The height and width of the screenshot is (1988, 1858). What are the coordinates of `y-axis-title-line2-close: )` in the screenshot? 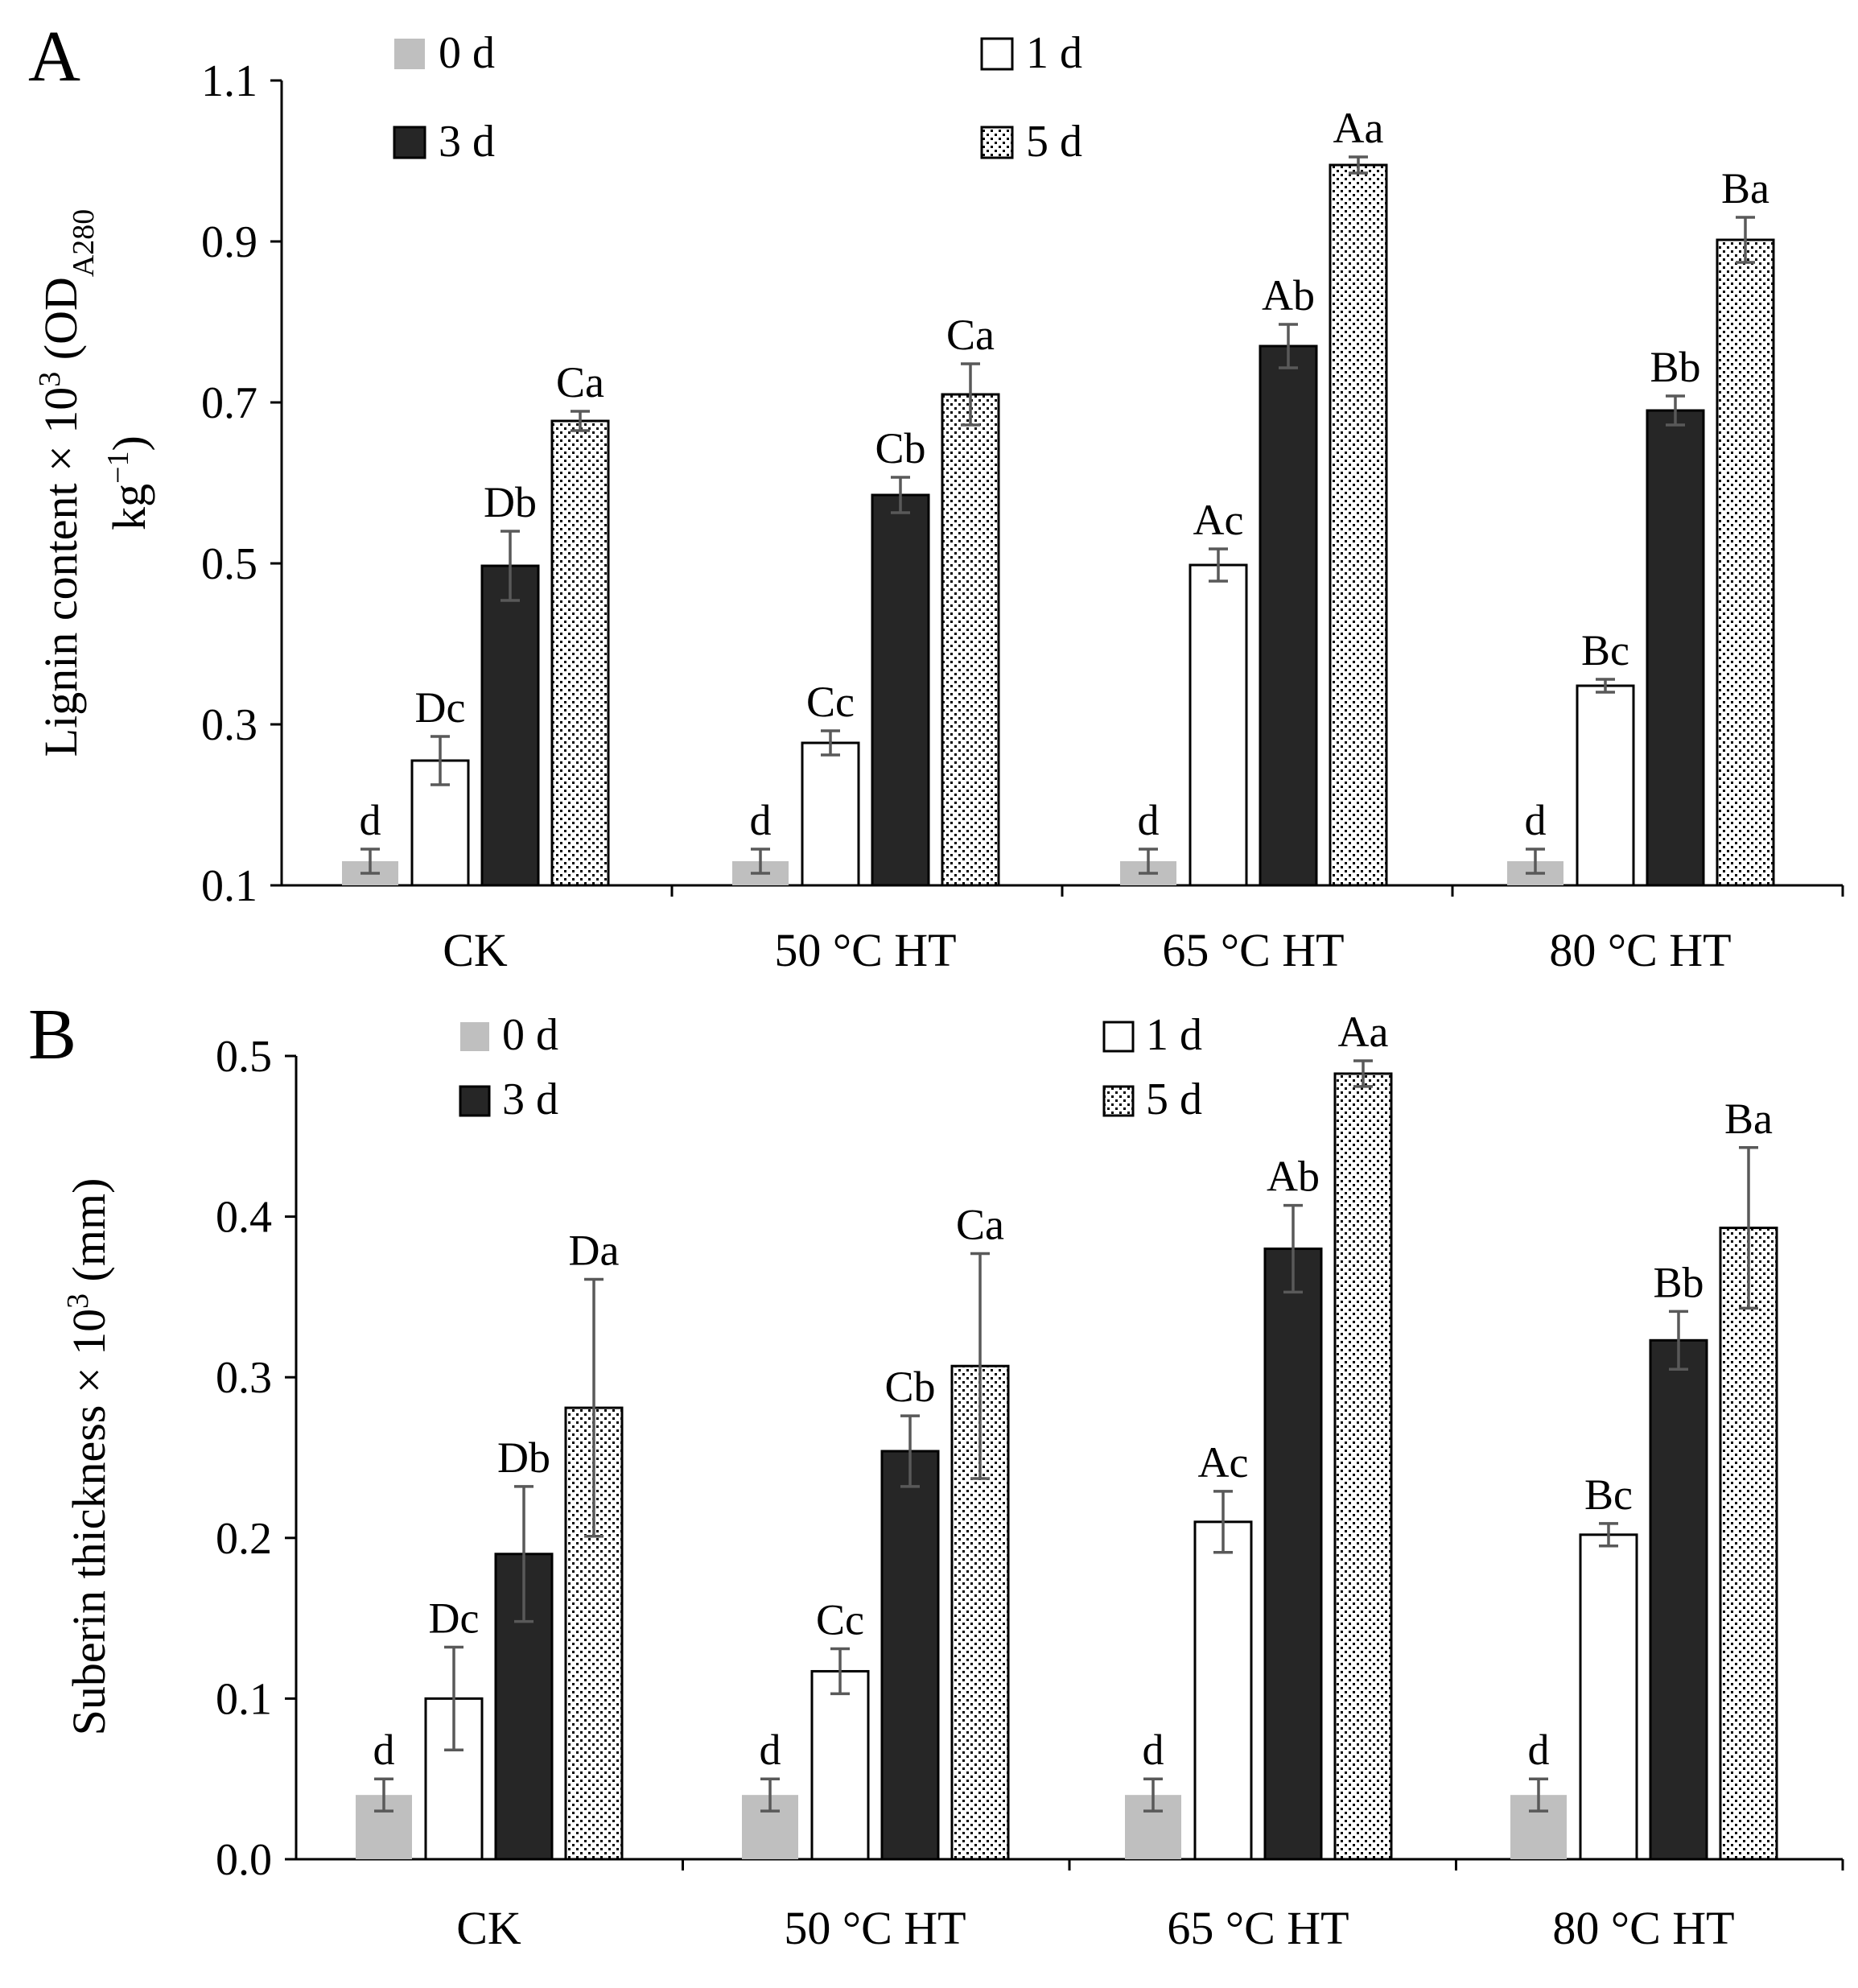 It's located at (129, 443).